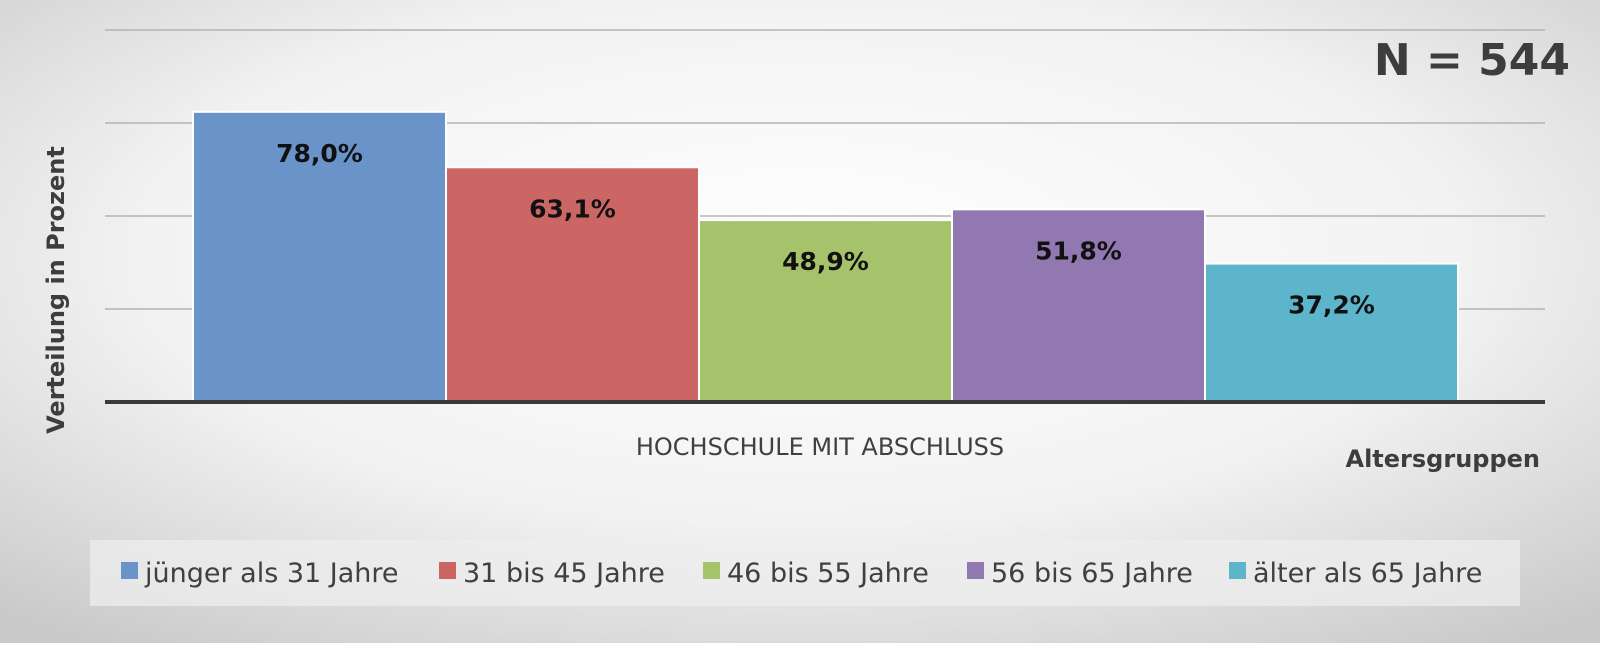 Image resolution: width=1600 pixels, height=648 pixels. What do you see at coordinates (319, 153) in the screenshot?
I see `data-label: 78,0%` at bounding box center [319, 153].